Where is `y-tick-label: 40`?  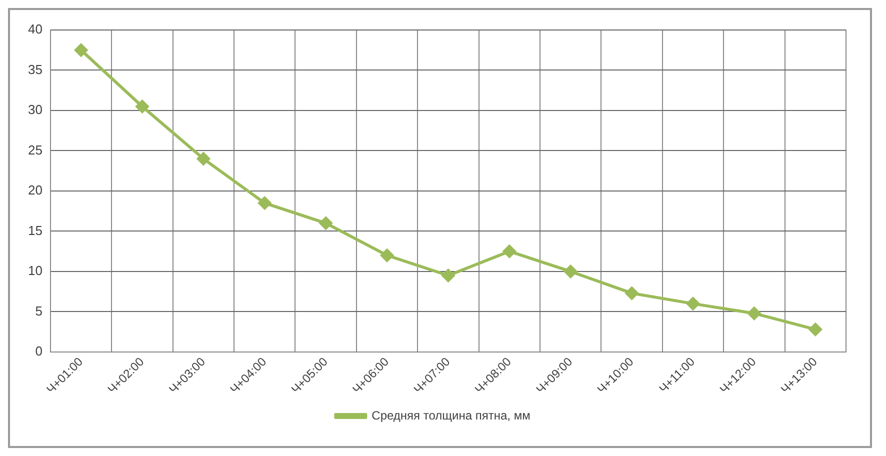
y-tick-label: 40 is located at coordinates (35, 29).